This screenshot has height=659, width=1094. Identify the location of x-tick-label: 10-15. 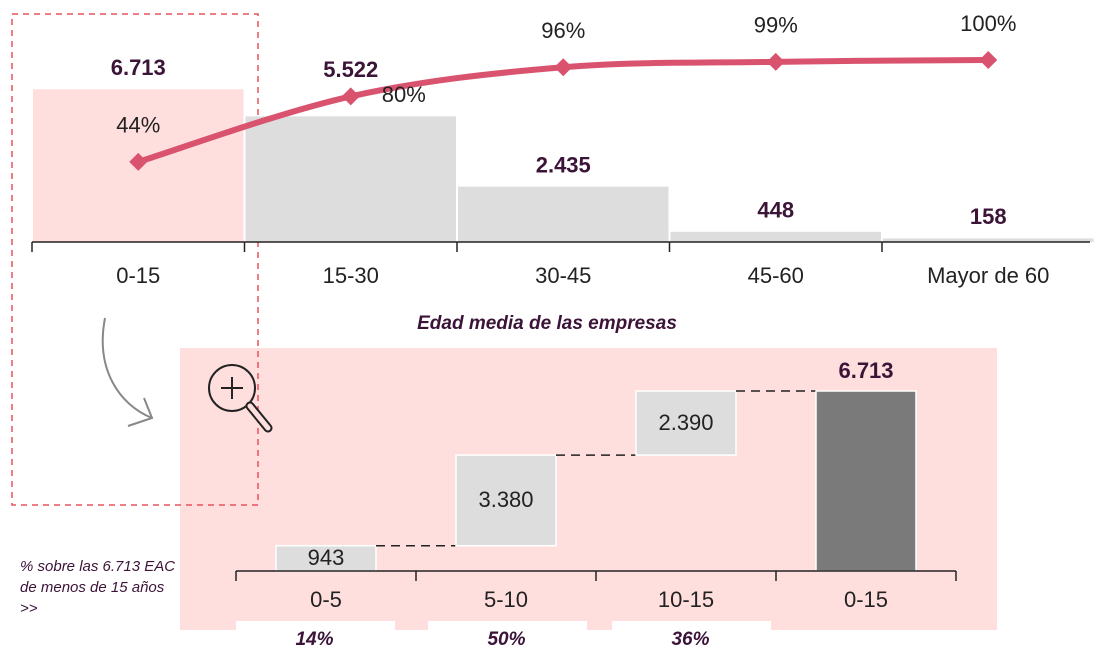
(686, 599).